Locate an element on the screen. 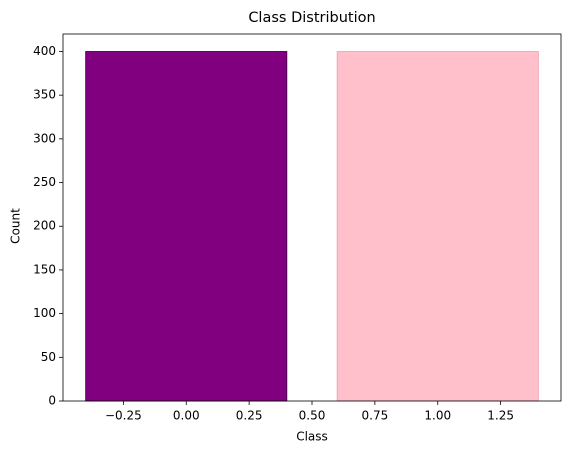 The height and width of the screenshot is (455, 571). chart-title: Class Distribution is located at coordinates (311, 18).